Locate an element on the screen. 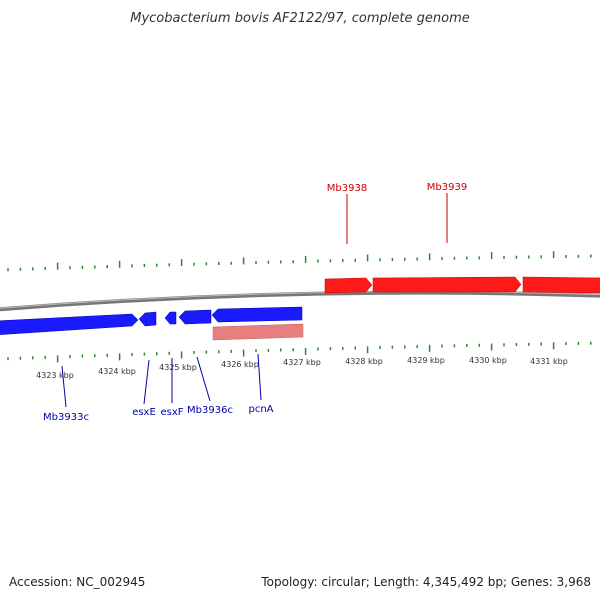 The image size is (600, 600). other-feature-labels: pcnA is located at coordinates (261, 384).